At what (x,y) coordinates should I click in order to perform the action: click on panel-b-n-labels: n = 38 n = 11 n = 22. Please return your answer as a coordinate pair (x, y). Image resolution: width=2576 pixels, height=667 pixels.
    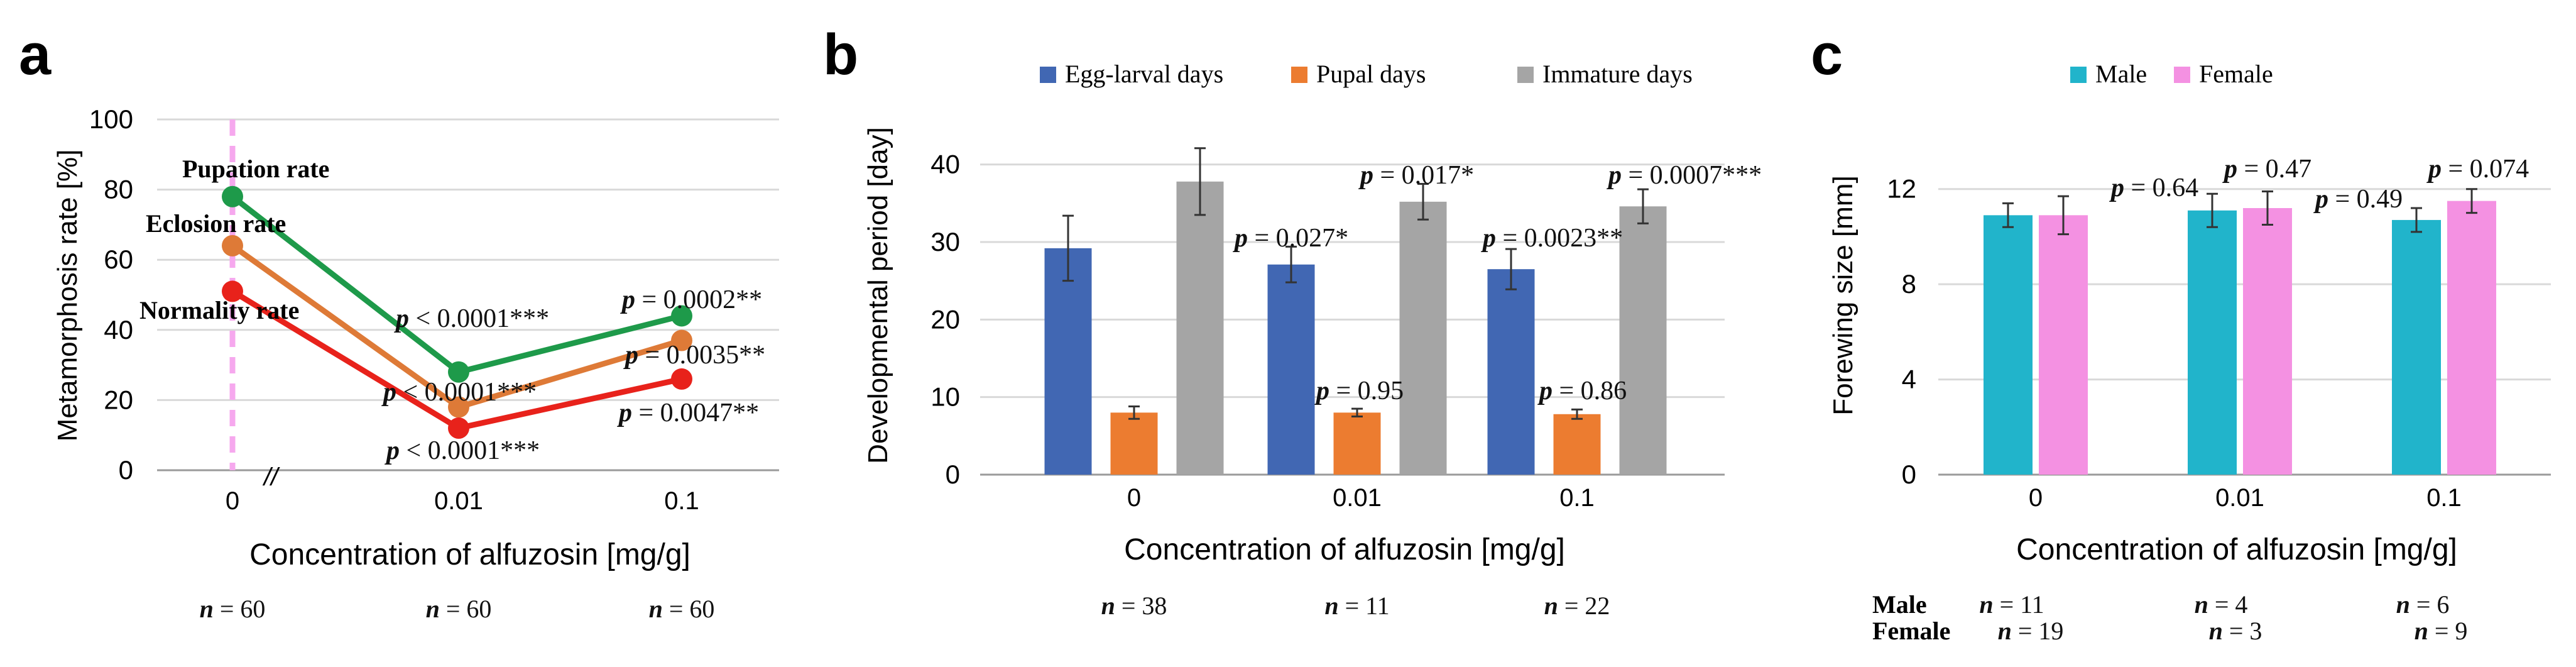
    Looking at the image, I should click on (1355, 606).